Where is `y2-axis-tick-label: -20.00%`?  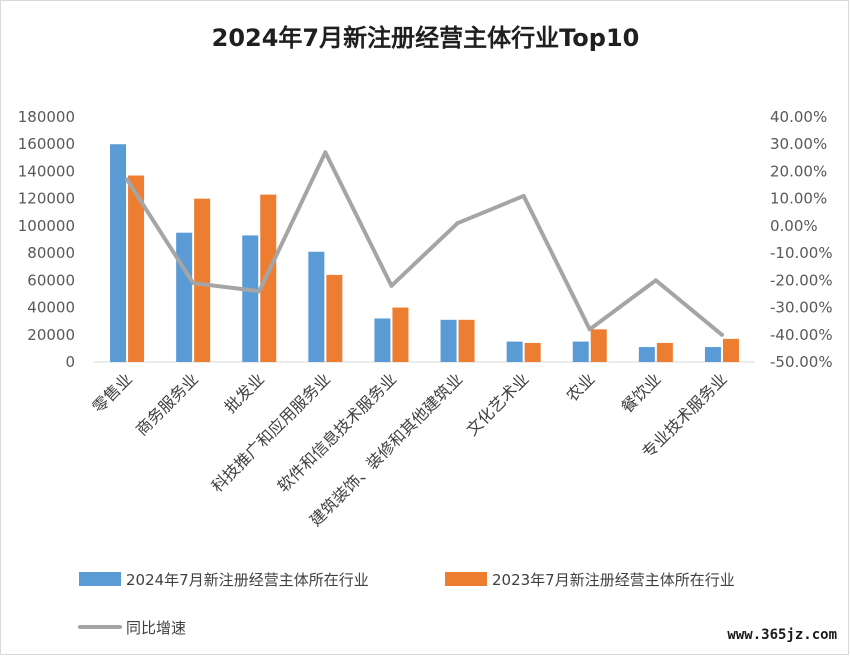
y2-axis-tick-label: -20.00% is located at coordinates (801, 280).